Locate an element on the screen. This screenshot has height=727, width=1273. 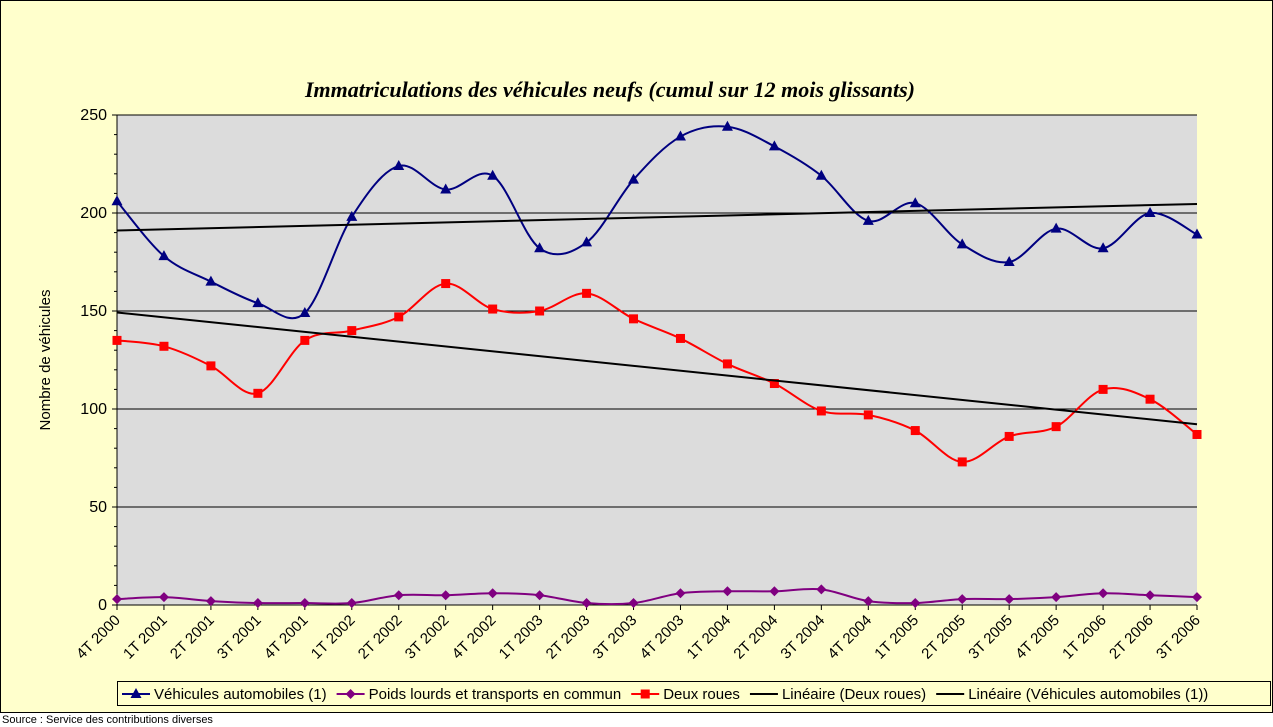
legend-label: Linéaire (Deux roues) is located at coordinates (854, 694).